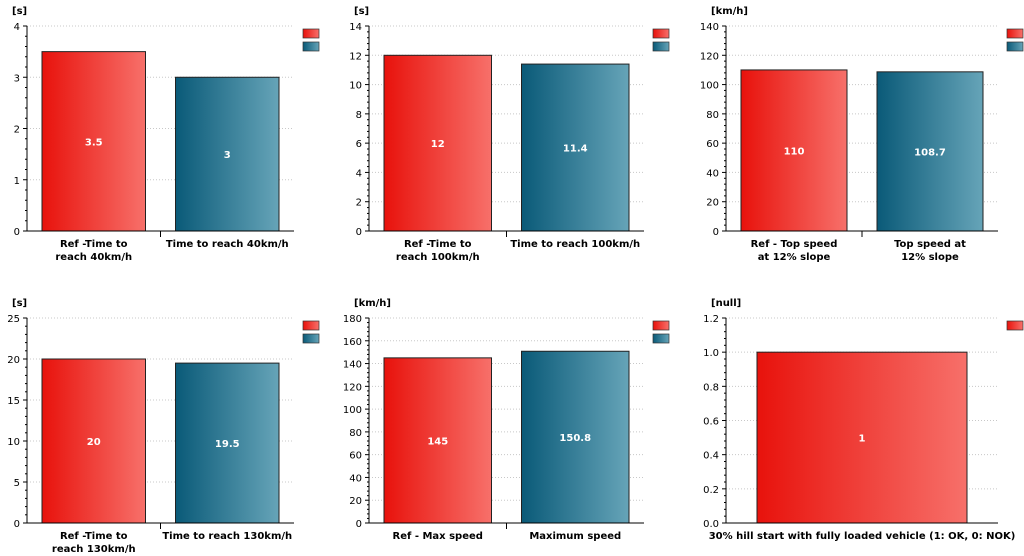 This screenshot has height=556, width=1024. What do you see at coordinates (794, 257) in the screenshot?
I see `x-category-label-line: at 12% slope` at bounding box center [794, 257].